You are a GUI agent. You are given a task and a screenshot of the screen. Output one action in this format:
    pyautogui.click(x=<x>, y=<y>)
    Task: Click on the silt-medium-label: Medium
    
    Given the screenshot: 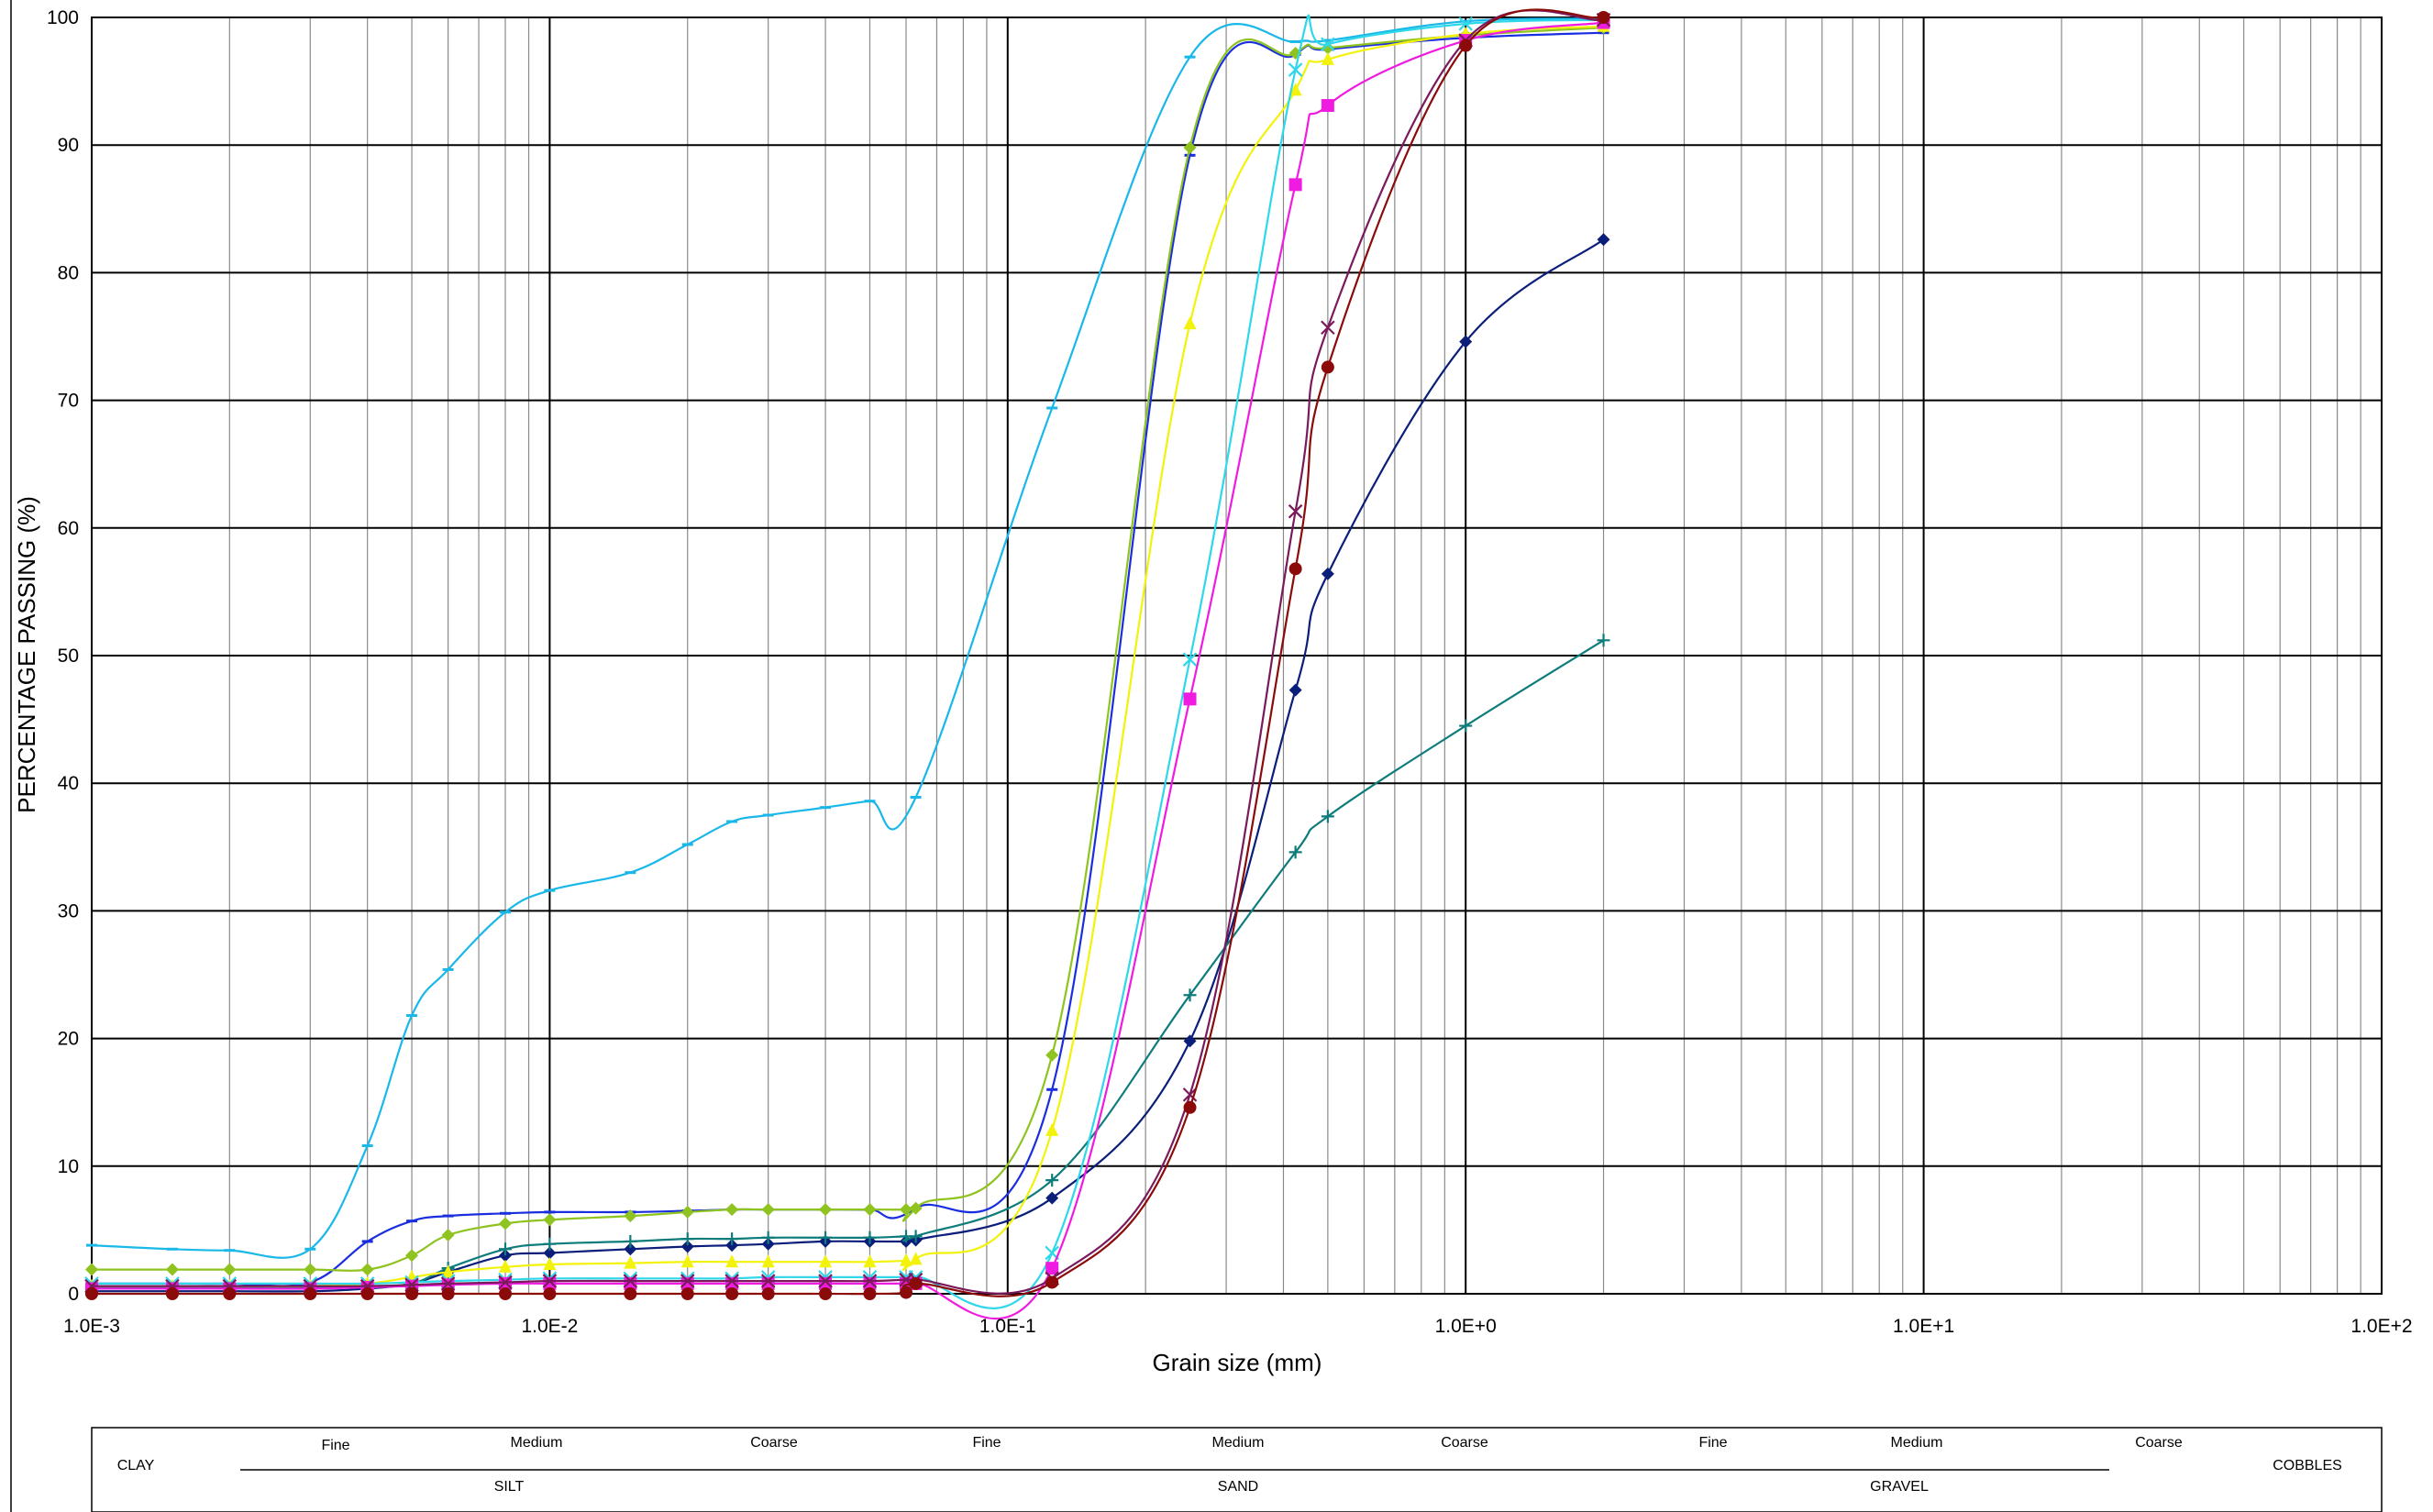 What is the action you would take?
    pyautogui.click(x=537, y=1443)
    